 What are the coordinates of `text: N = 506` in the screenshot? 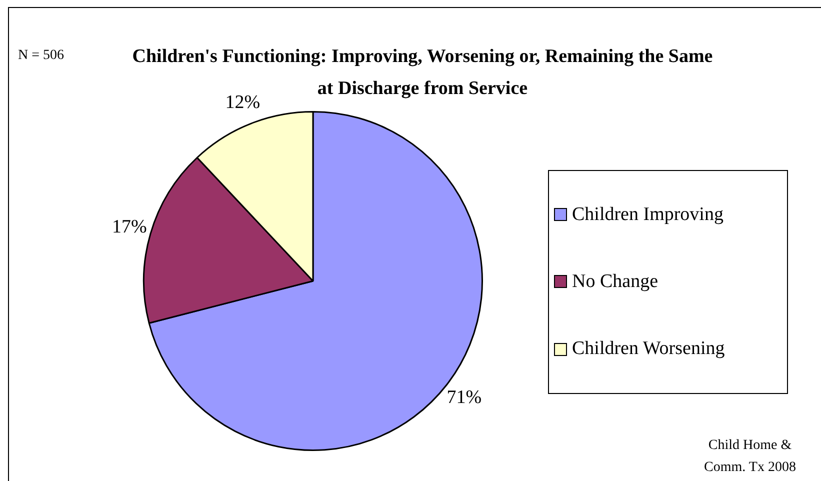 It's located at (41, 56).